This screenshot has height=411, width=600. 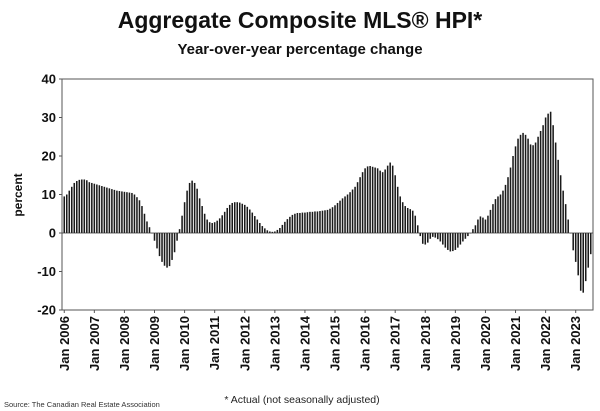 I want to click on x-tick-label: Jan 2020, so click(x=485, y=343).